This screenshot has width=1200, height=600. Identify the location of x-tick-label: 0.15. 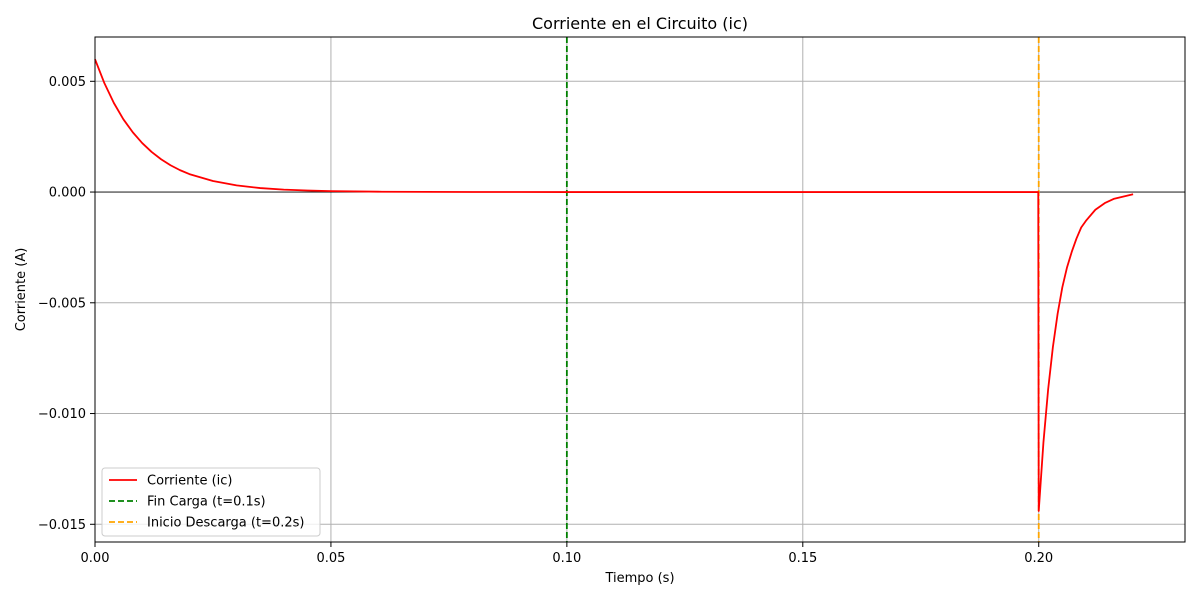
(802, 558).